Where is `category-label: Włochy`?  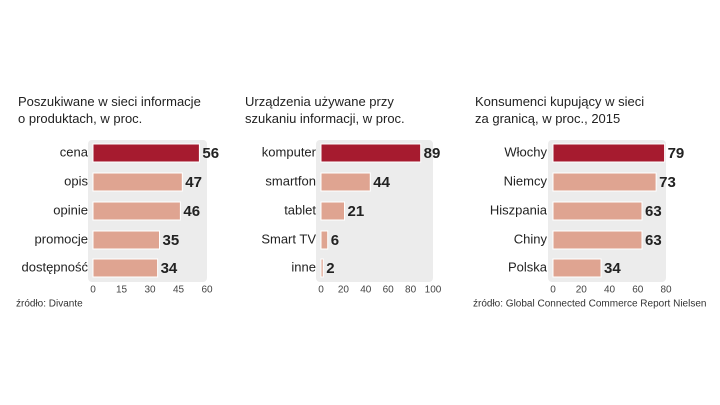 category-label: Włochy is located at coordinates (525, 151).